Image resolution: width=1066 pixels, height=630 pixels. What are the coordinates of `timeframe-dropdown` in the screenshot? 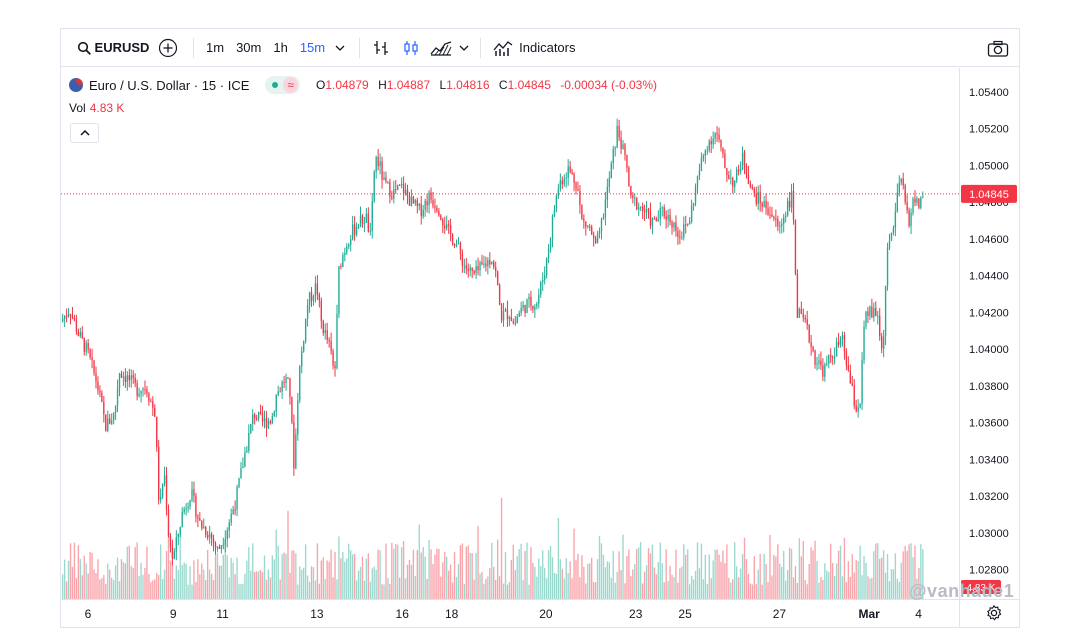 It's located at (340, 48).